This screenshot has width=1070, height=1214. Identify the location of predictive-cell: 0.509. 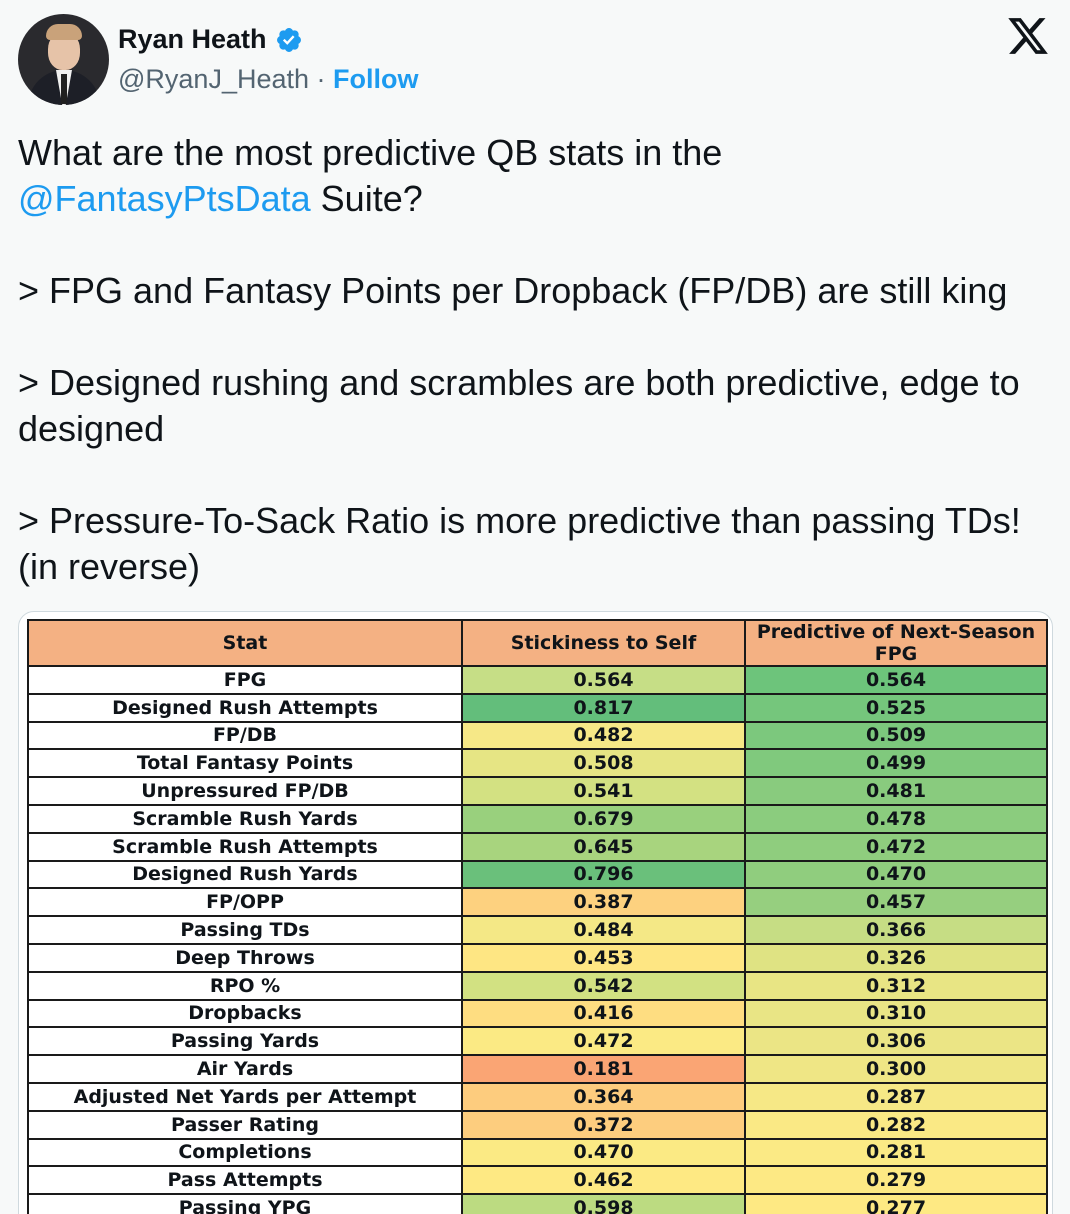
(896, 735).